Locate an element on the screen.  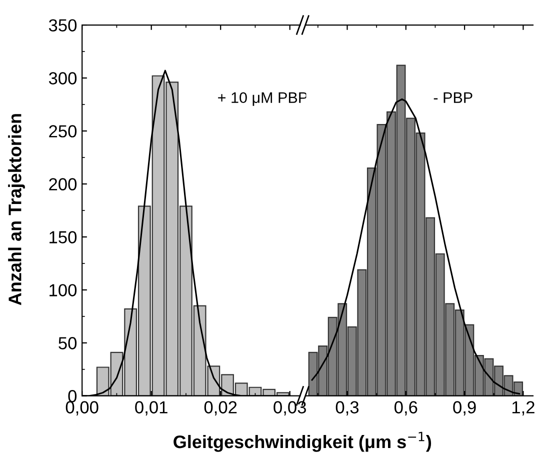
x-tick-label: 0,9 is located at coordinates (464, 408).